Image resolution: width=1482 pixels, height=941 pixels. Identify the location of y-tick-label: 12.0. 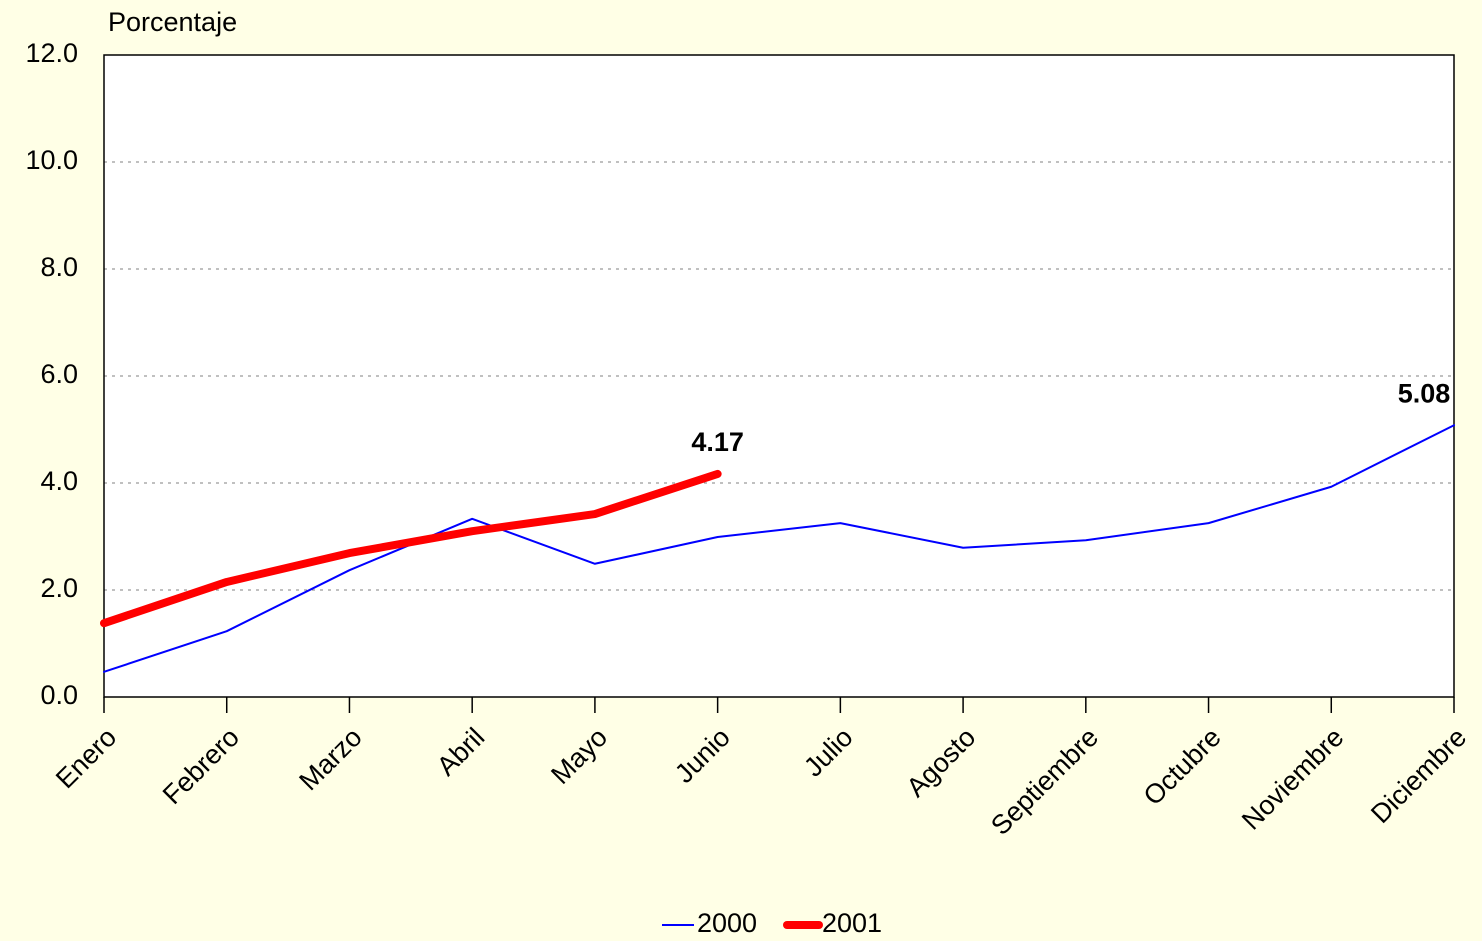
(51, 53).